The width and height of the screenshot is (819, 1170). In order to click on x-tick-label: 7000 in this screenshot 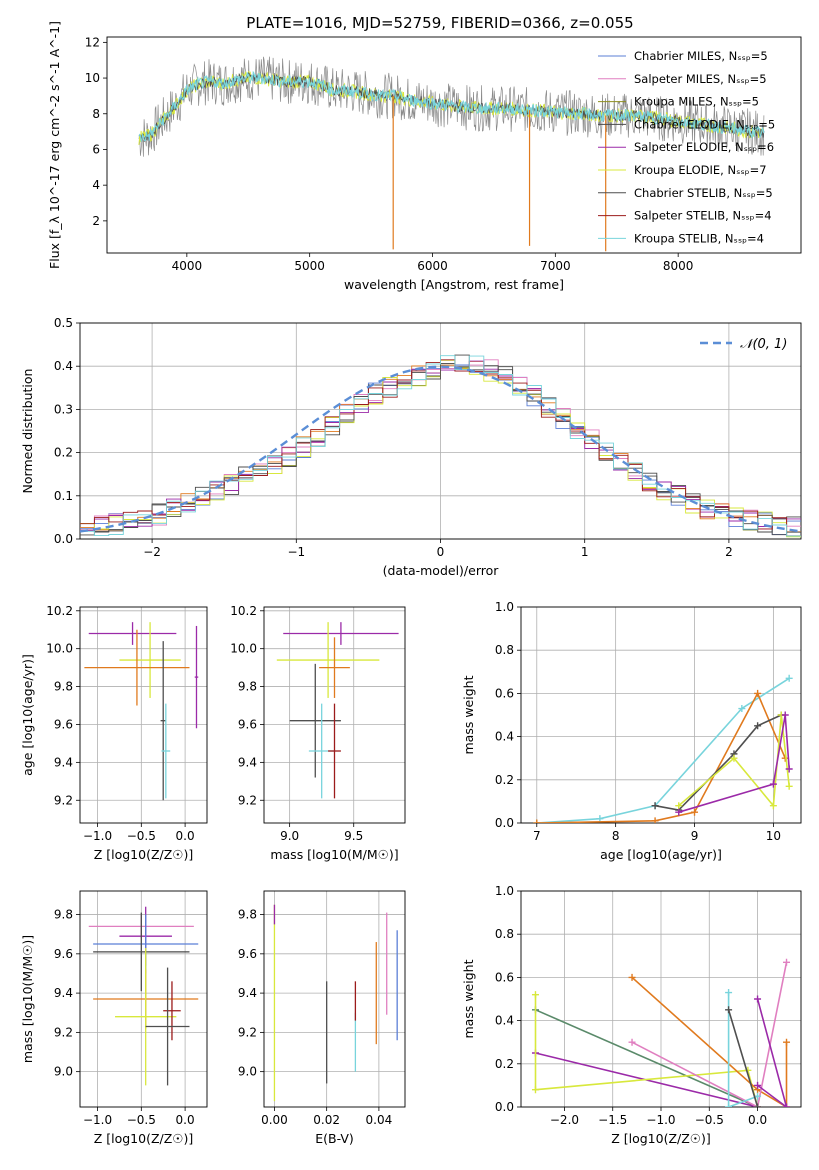, I will do `click(555, 266)`.